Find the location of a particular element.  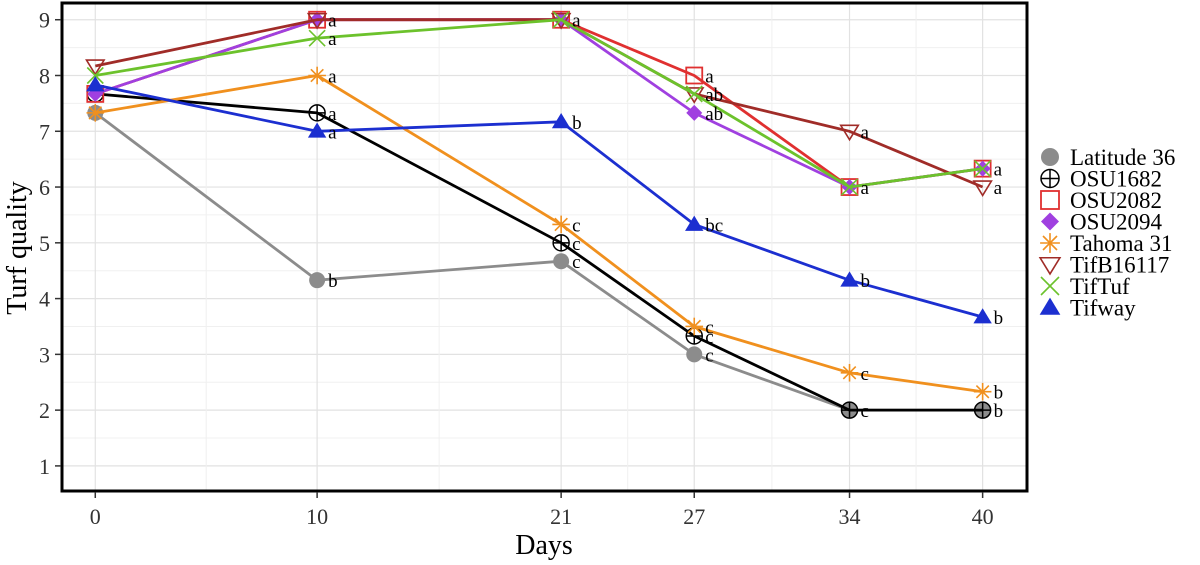

significance-letter: bc is located at coordinates (714, 225).